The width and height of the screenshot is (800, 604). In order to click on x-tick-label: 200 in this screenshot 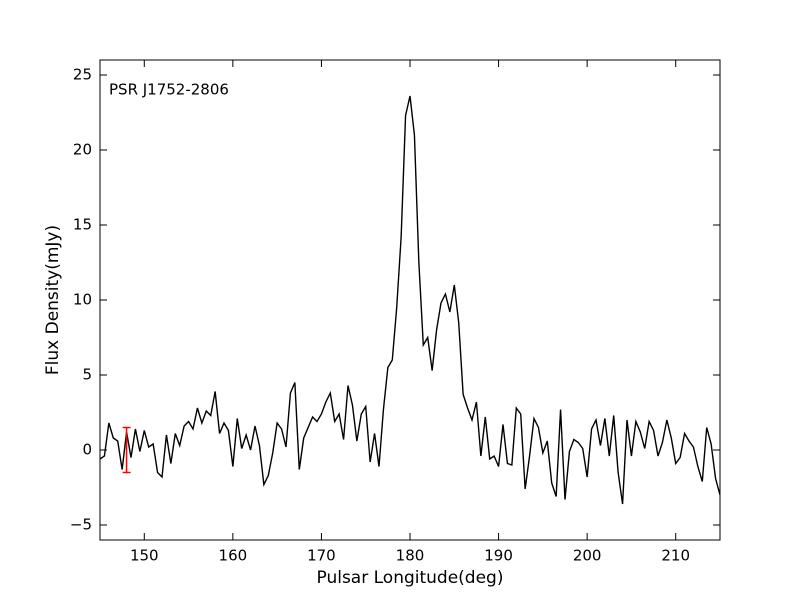, I will do `click(587, 556)`.